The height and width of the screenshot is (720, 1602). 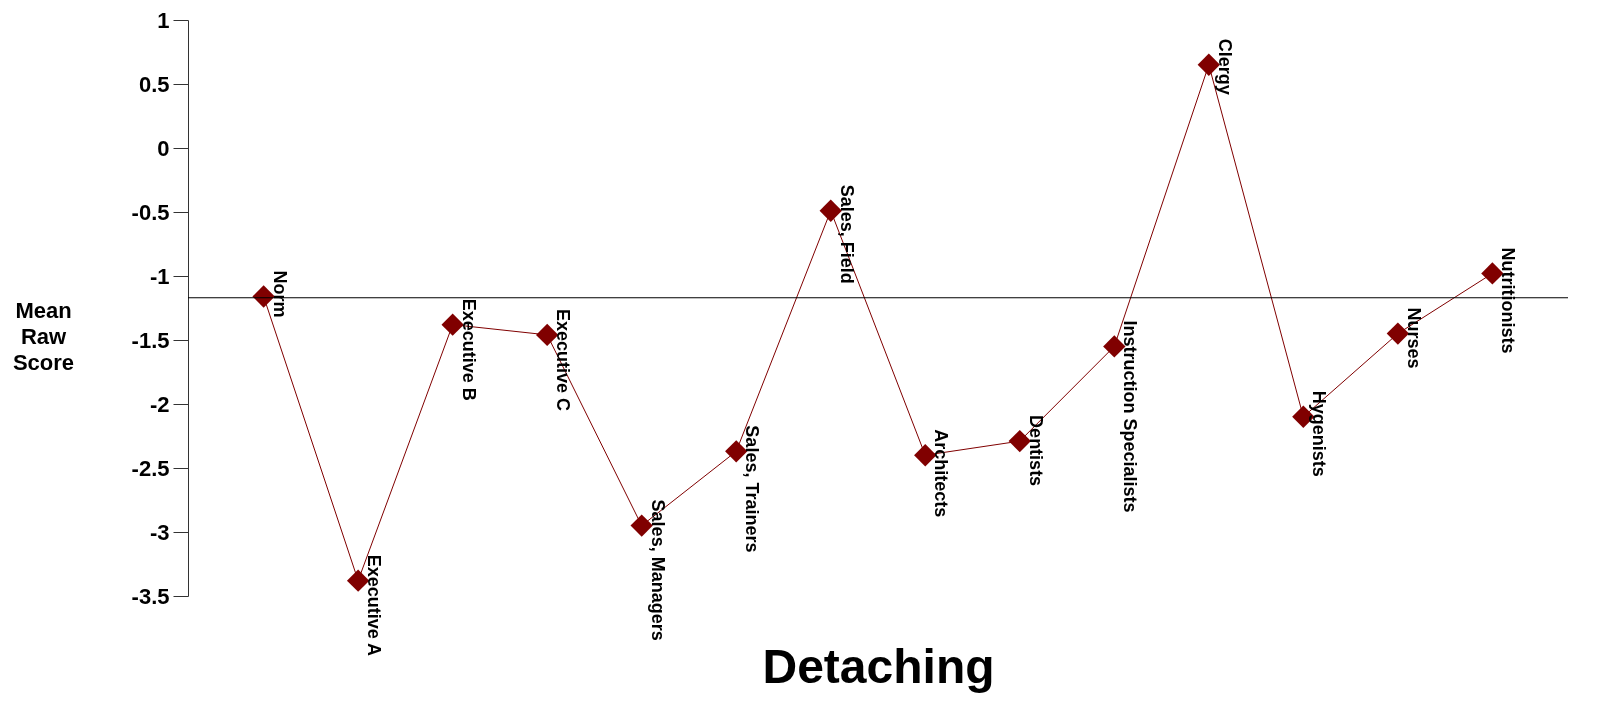 I want to click on x-tick-label: Dentists, so click(x=1035, y=451).